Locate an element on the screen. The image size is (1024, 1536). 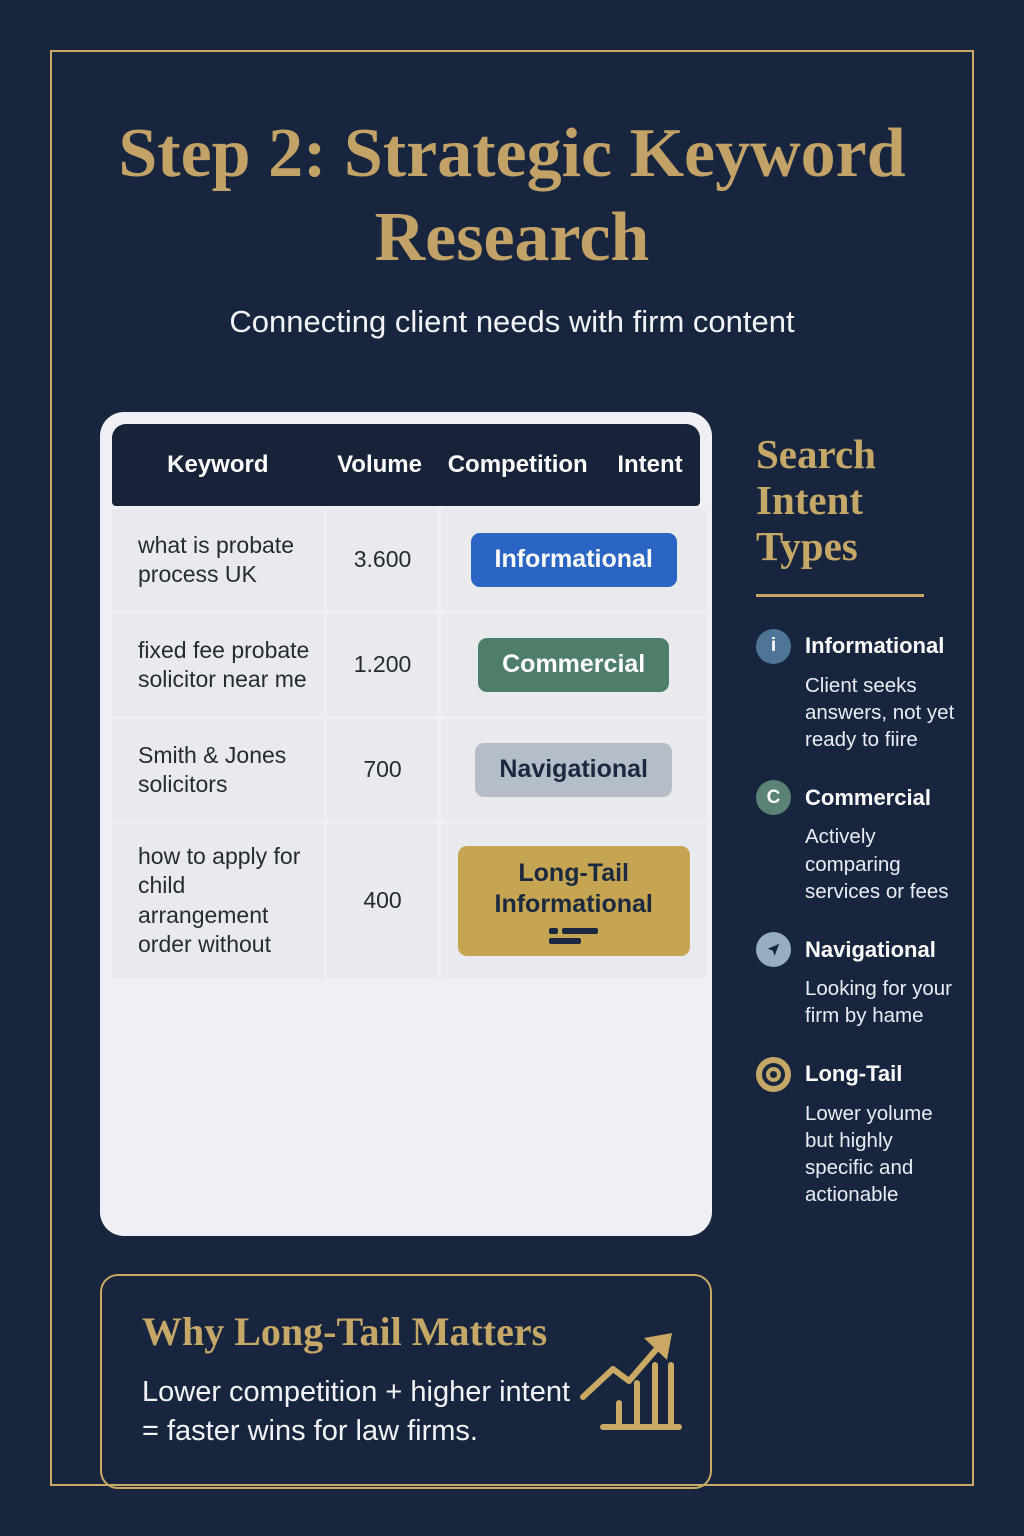
table-row-volume: 400 is located at coordinates (382, 901).